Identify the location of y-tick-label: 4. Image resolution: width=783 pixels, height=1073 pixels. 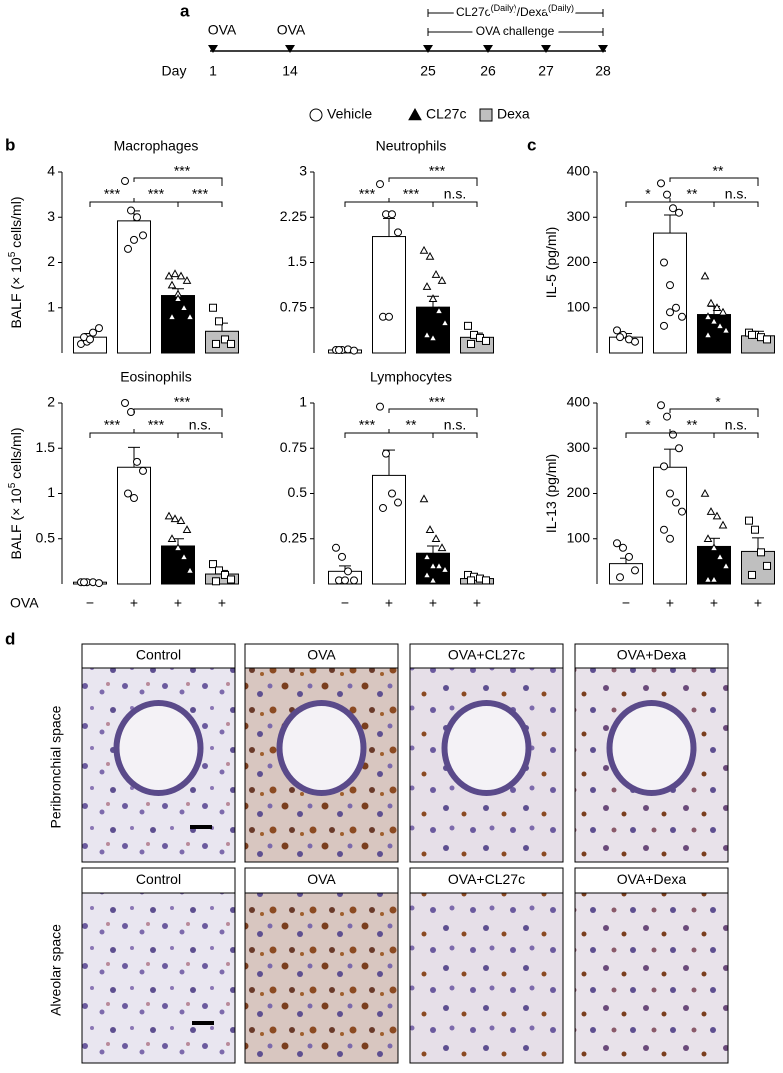
(51, 171).